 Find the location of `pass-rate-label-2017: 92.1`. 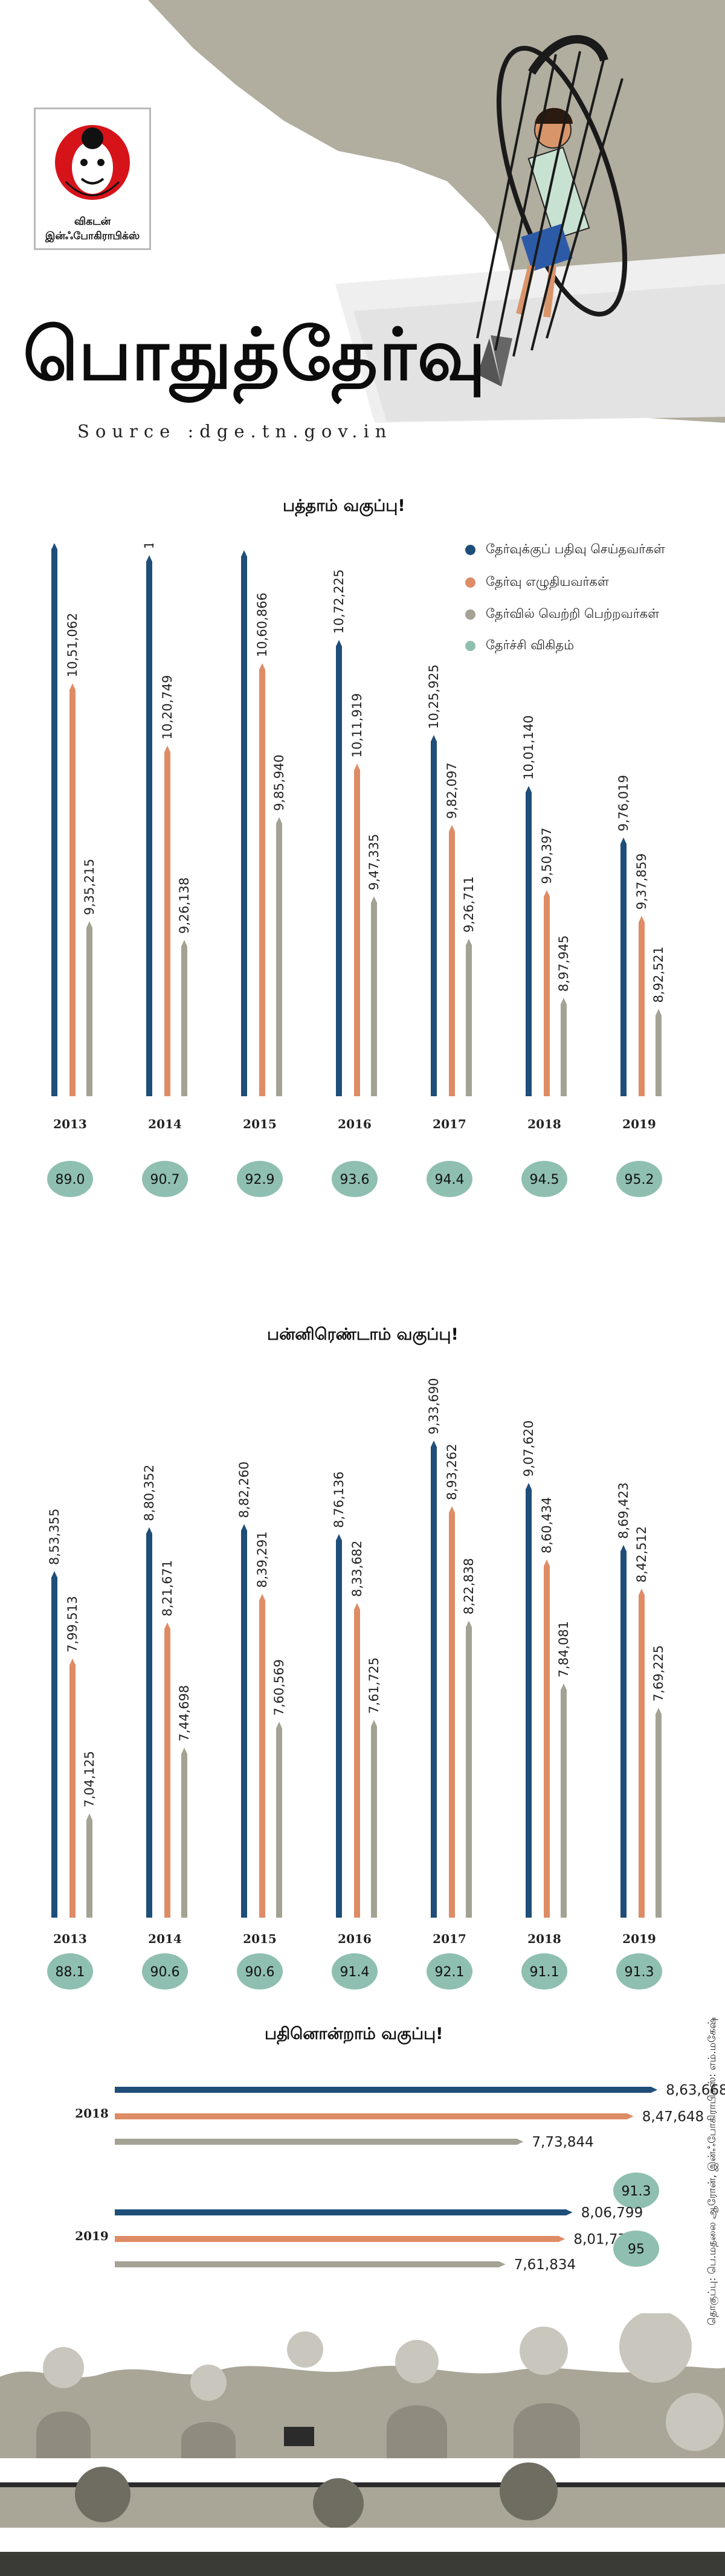

pass-rate-label-2017: 92.1 is located at coordinates (450, 1972).